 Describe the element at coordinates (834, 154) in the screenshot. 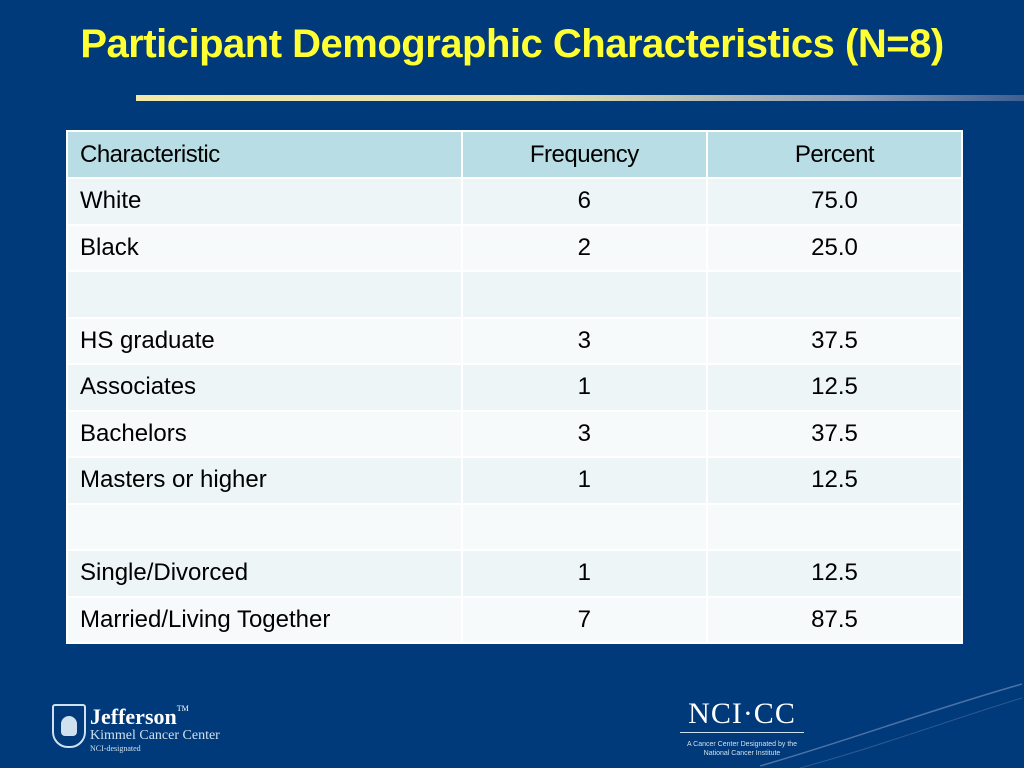

I see `header-percent: Percent` at that location.